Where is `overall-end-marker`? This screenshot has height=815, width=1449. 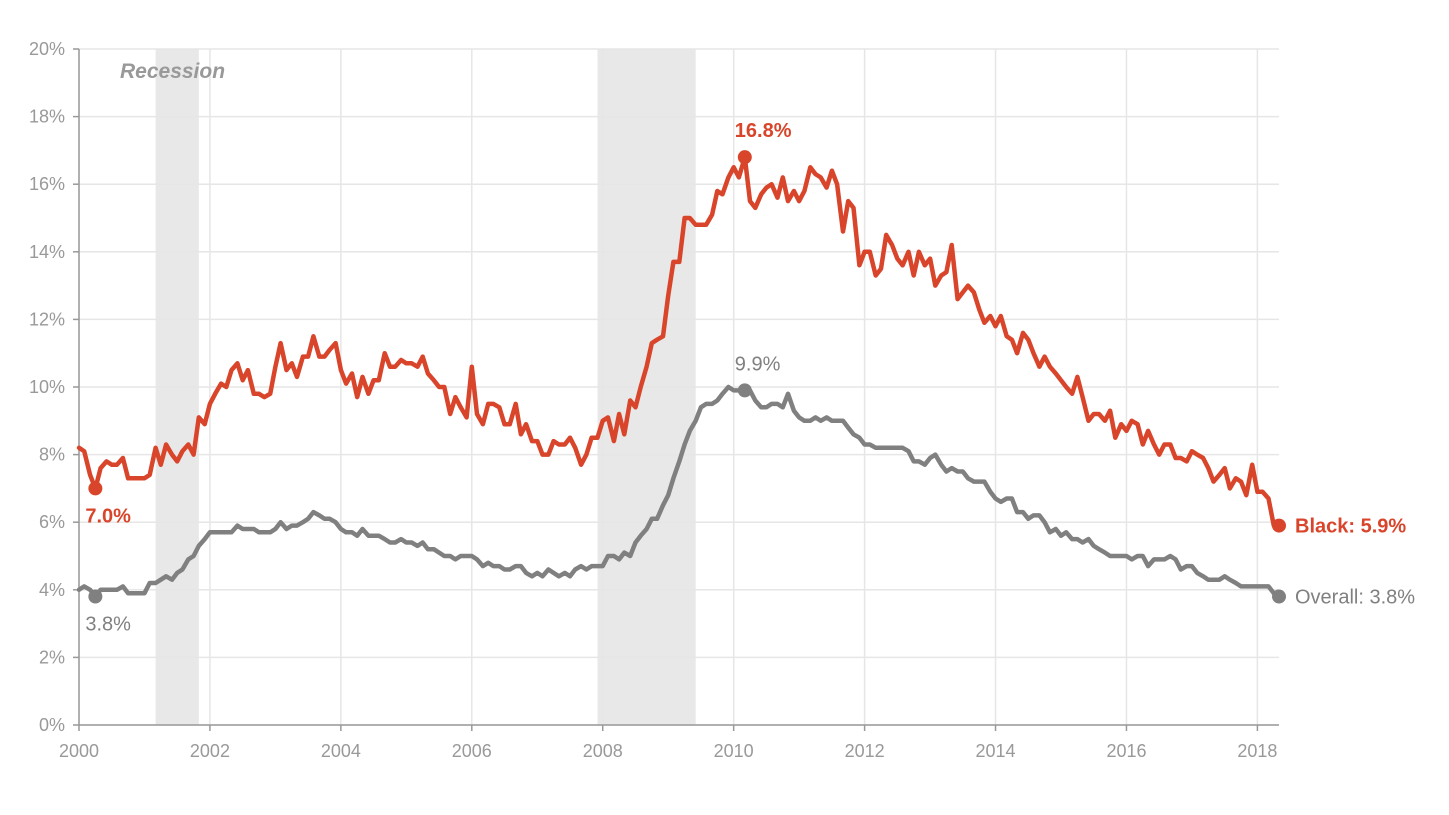 overall-end-marker is located at coordinates (1279, 596).